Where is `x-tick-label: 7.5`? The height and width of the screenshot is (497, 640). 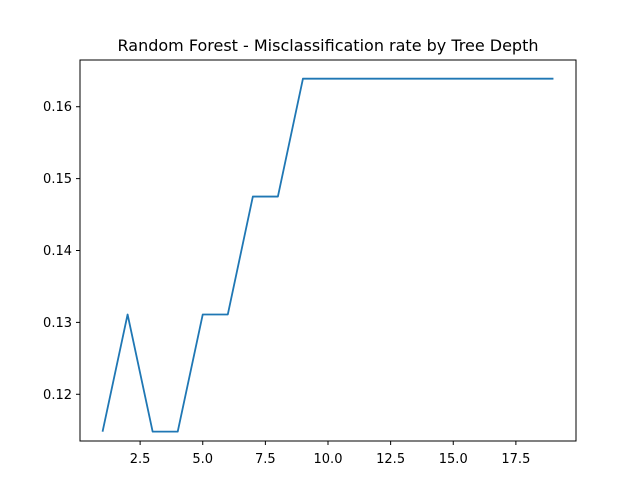 x-tick-label: 7.5 is located at coordinates (265, 459).